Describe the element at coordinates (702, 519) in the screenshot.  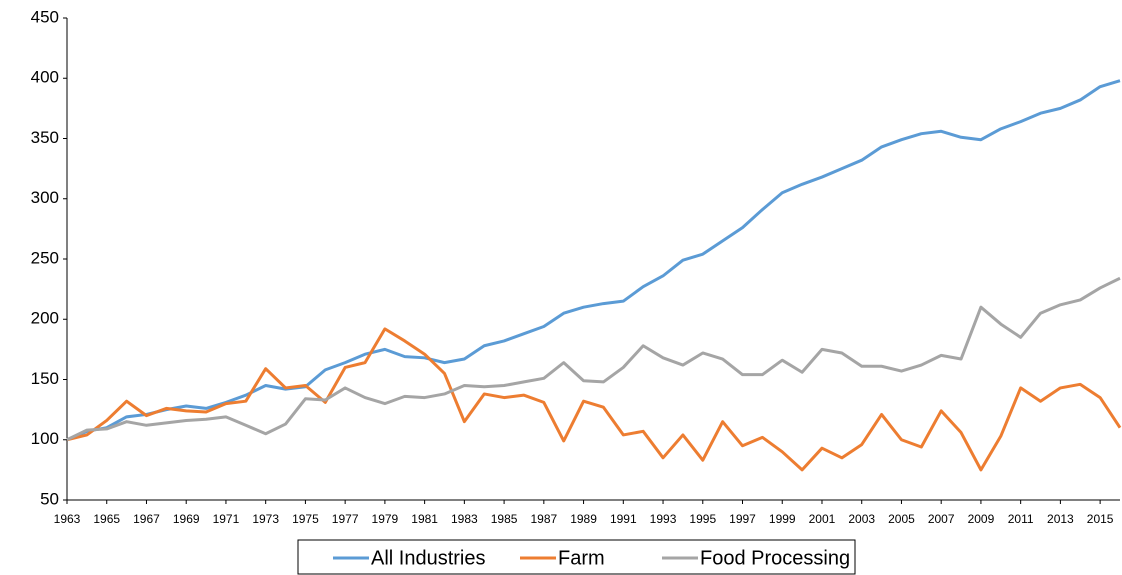
I see `x-tick-label: 1995` at that location.